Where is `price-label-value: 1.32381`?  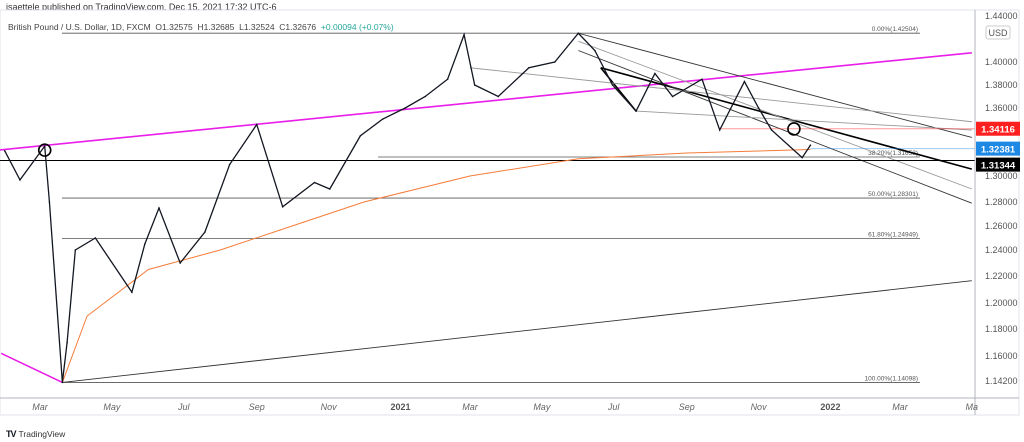 price-label-value: 1.32381 is located at coordinates (998, 150).